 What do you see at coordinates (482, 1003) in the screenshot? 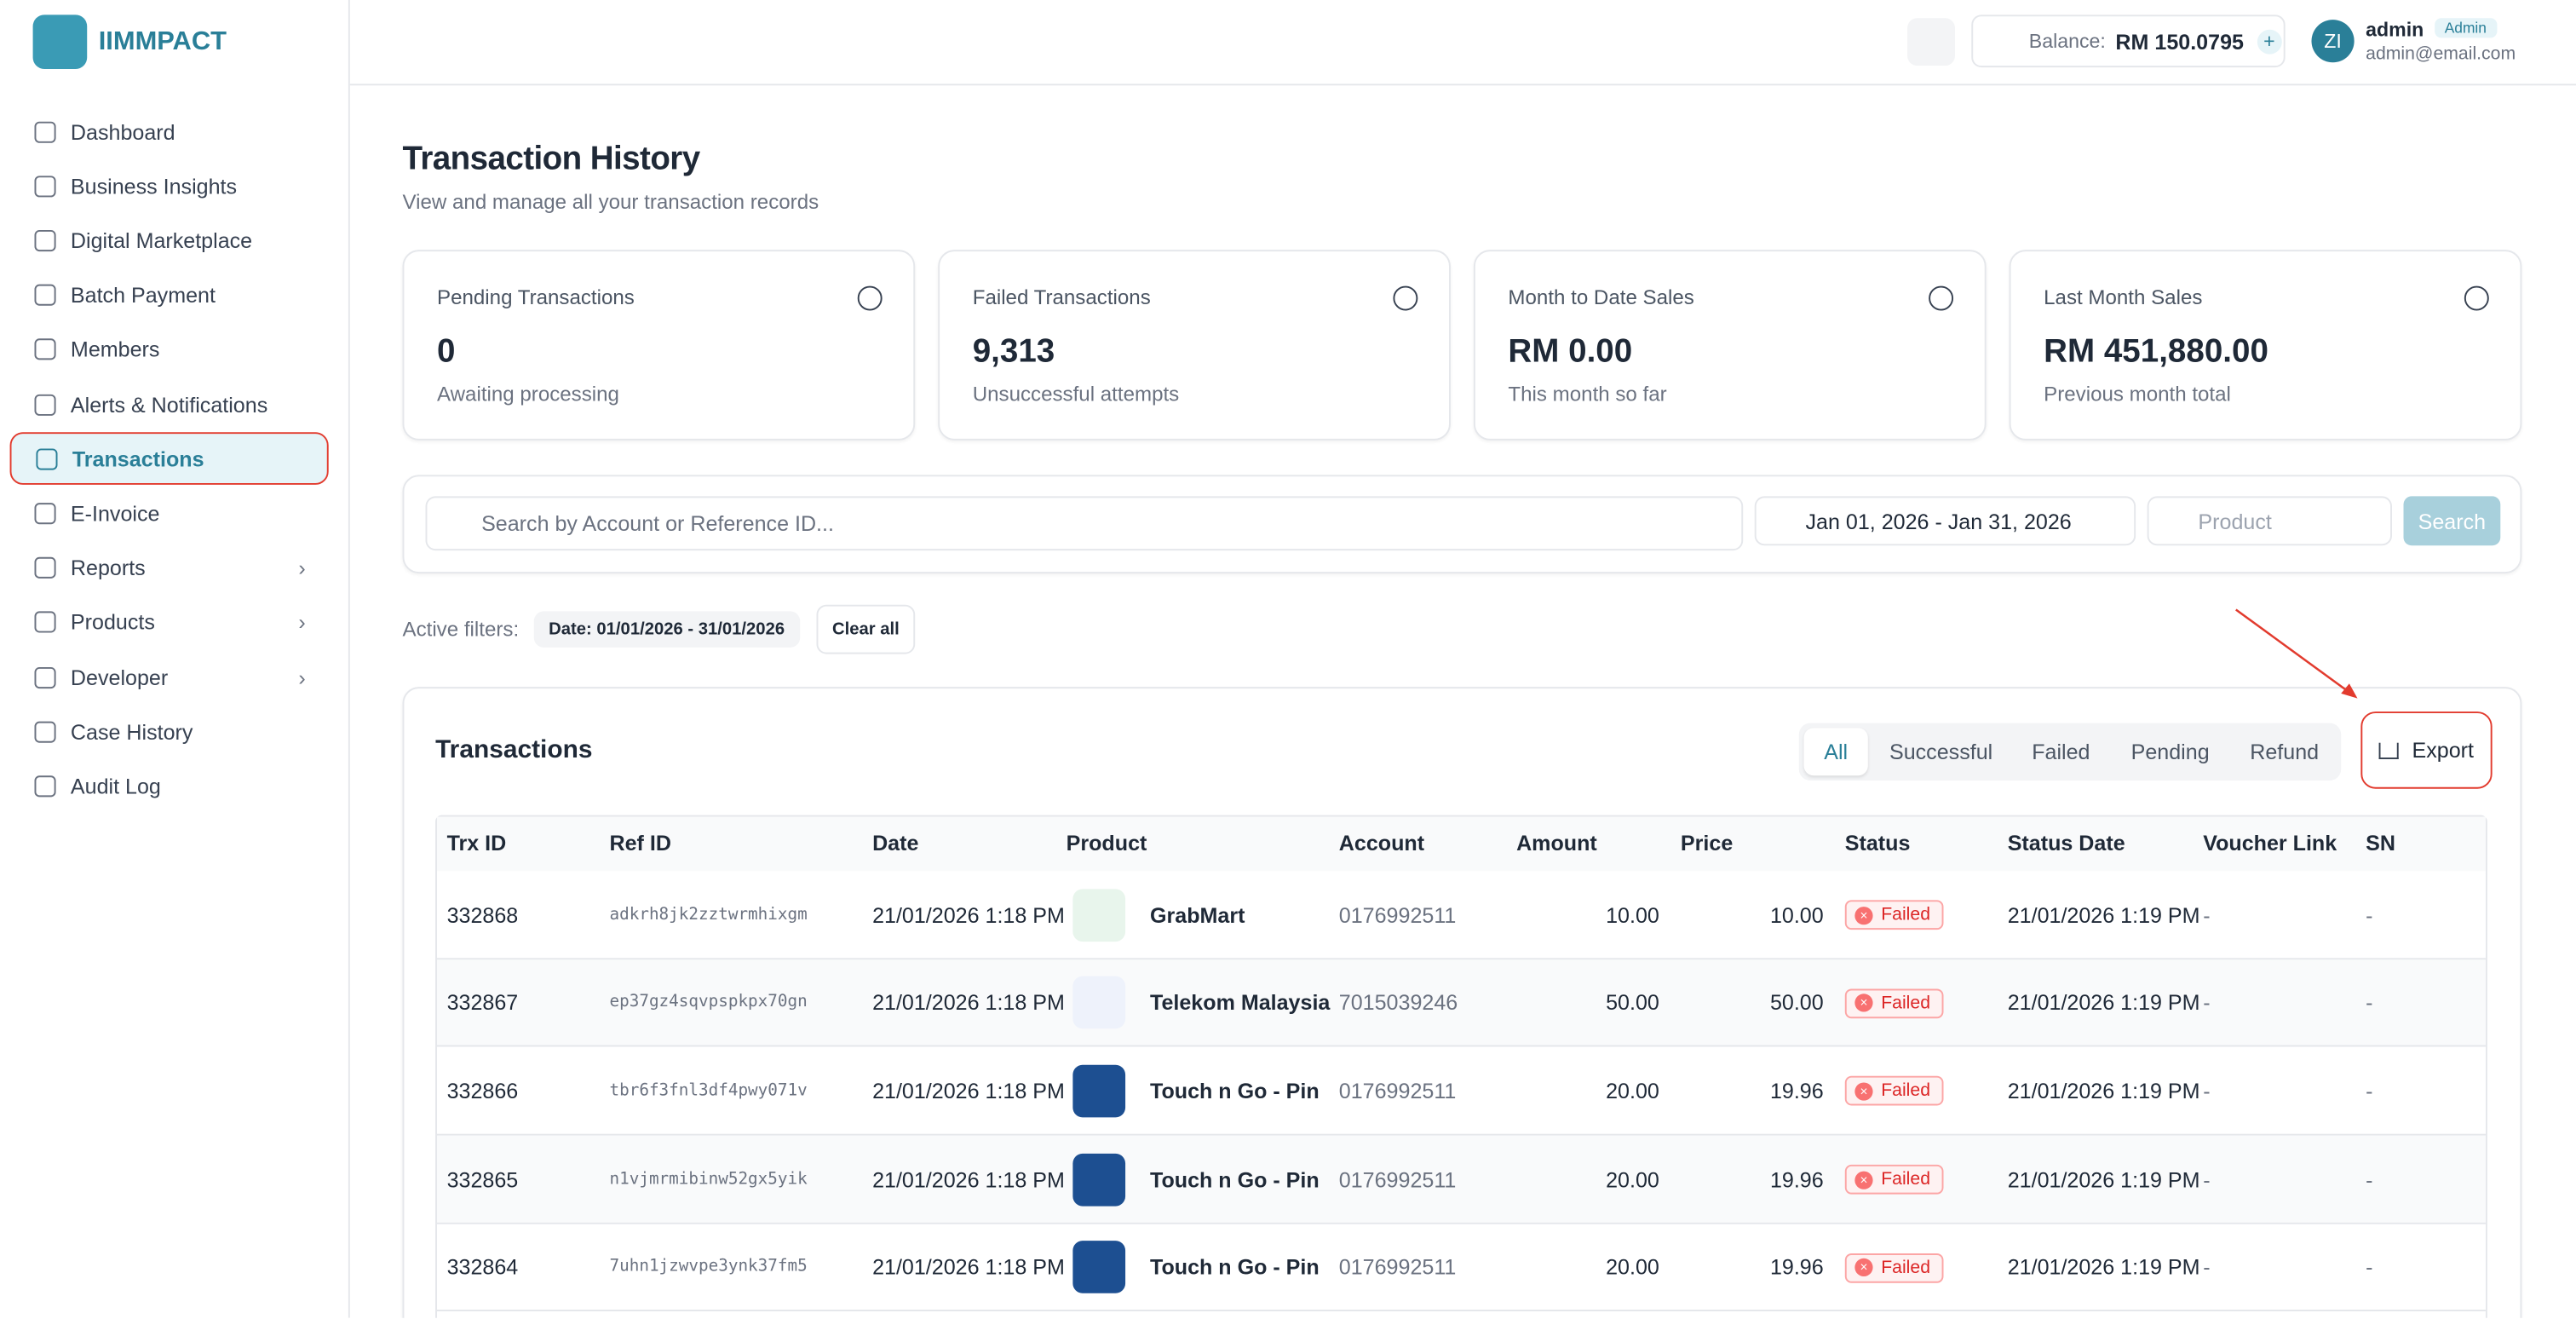
I see `cell-trx-id: 332867` at bounding box center [482, 1003].